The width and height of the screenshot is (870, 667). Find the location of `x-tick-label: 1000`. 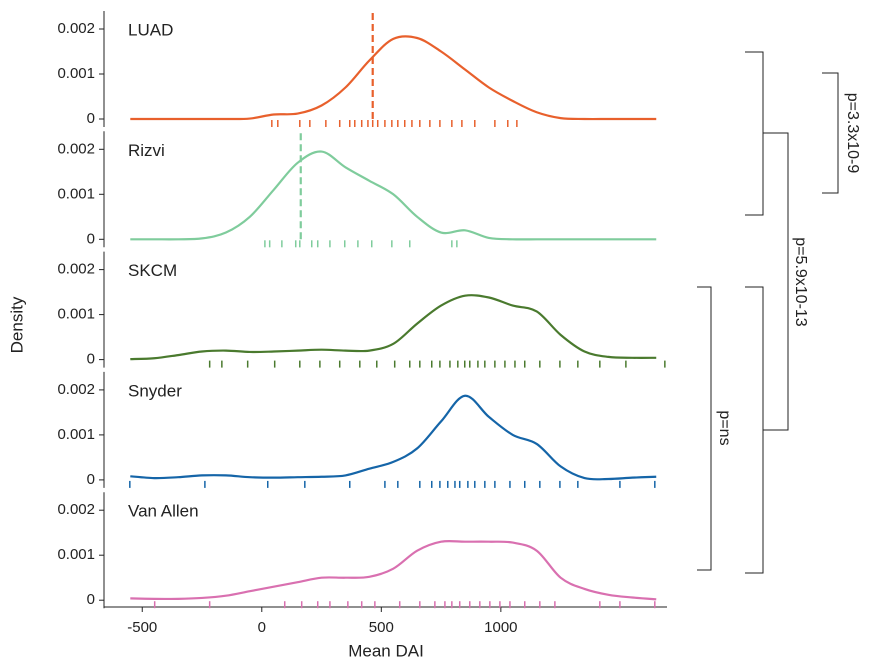

x-tick-label: 1000 is located at coordinates (500, 627).